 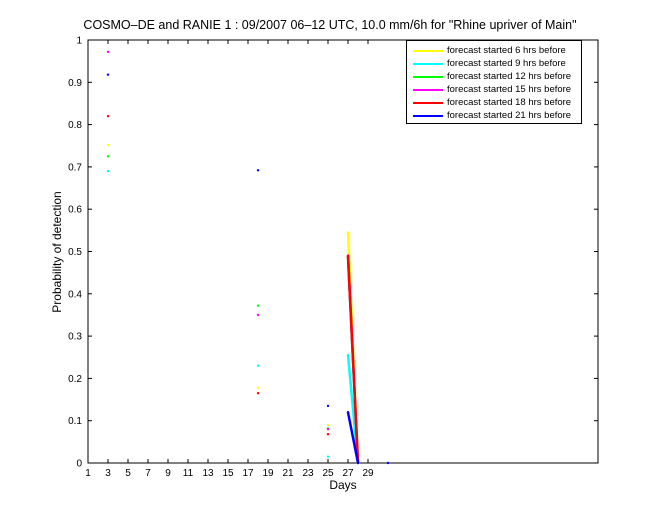 What do you see at coordinates (75, 337) in the screenshot?
I see `y-tick-label: 0.3` at bounding box center [75, 337].